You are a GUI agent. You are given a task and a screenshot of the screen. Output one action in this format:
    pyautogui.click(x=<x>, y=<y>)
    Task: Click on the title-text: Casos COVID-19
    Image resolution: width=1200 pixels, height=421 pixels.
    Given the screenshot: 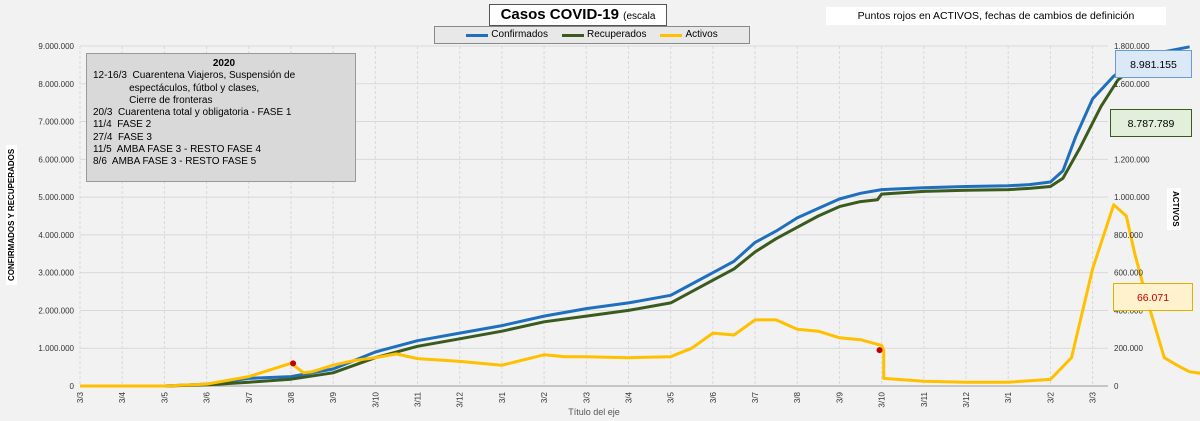 What is the action you would take?
    pyautogui.click(x=559, y=14)
    